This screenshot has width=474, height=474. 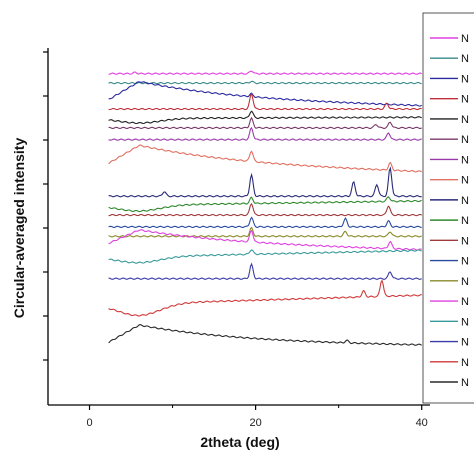 What do you see at coordinates (465, 181) in the screenshot?
I see `legend-label-8: N` at bounding box center [465, 181].